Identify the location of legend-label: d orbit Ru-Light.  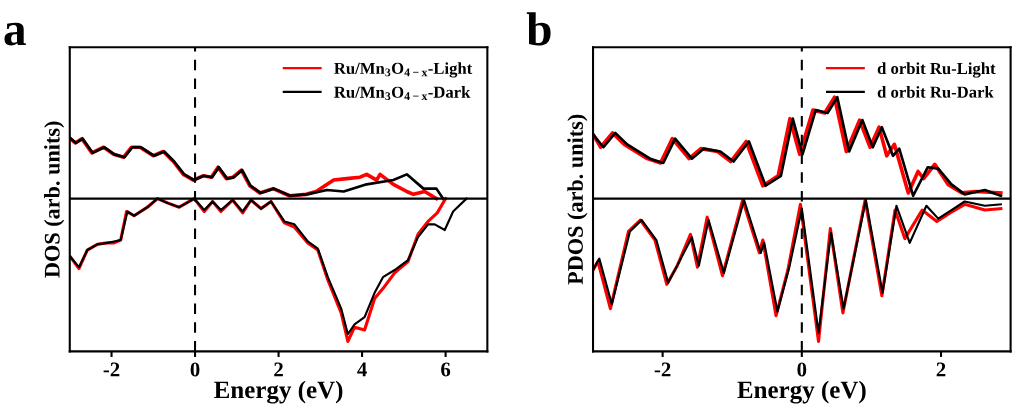
(936, 70).